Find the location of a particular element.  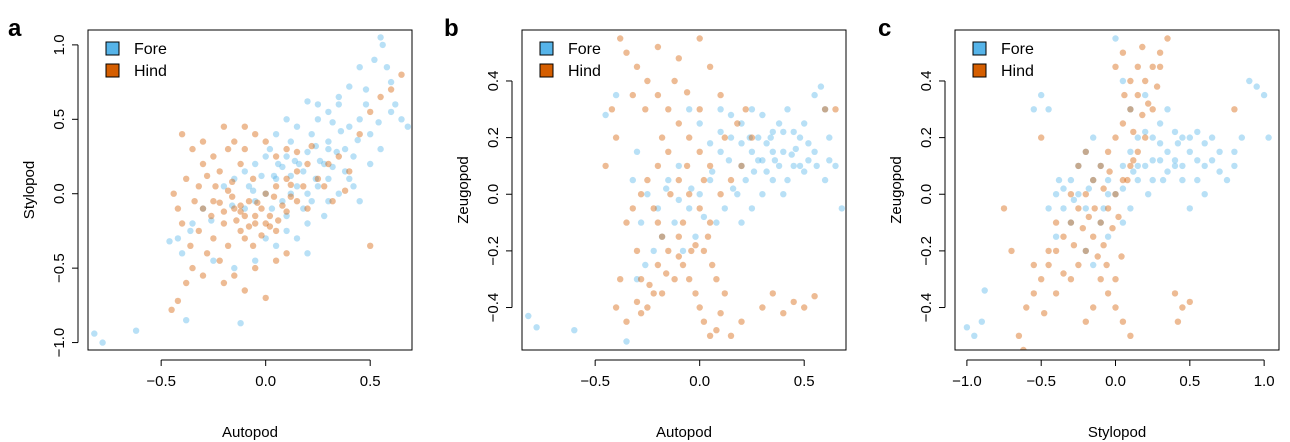

legend-swatch-hind is located at coordinates (979, 70).